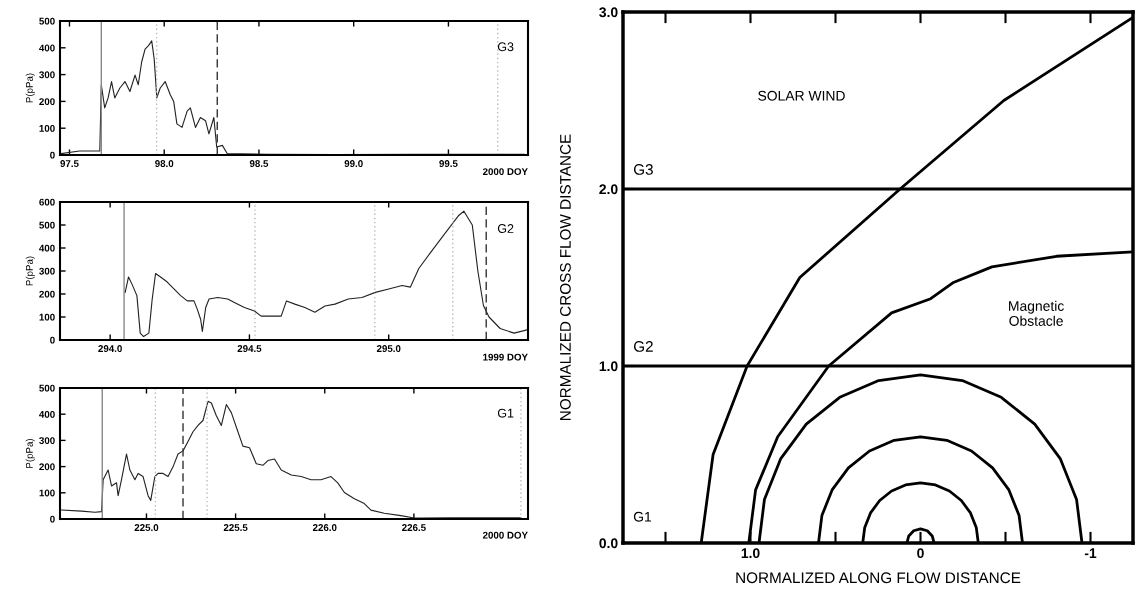 This screenshot has width=1138, height=609. What do you see at coordinates (643, 346) in the screenshot?
I see `ref-line-label: G2` at bounding box center [643, 346].